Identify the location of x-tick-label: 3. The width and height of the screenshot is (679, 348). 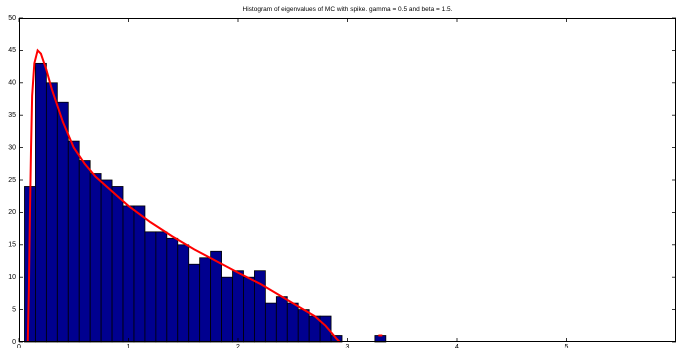
(348, 346).